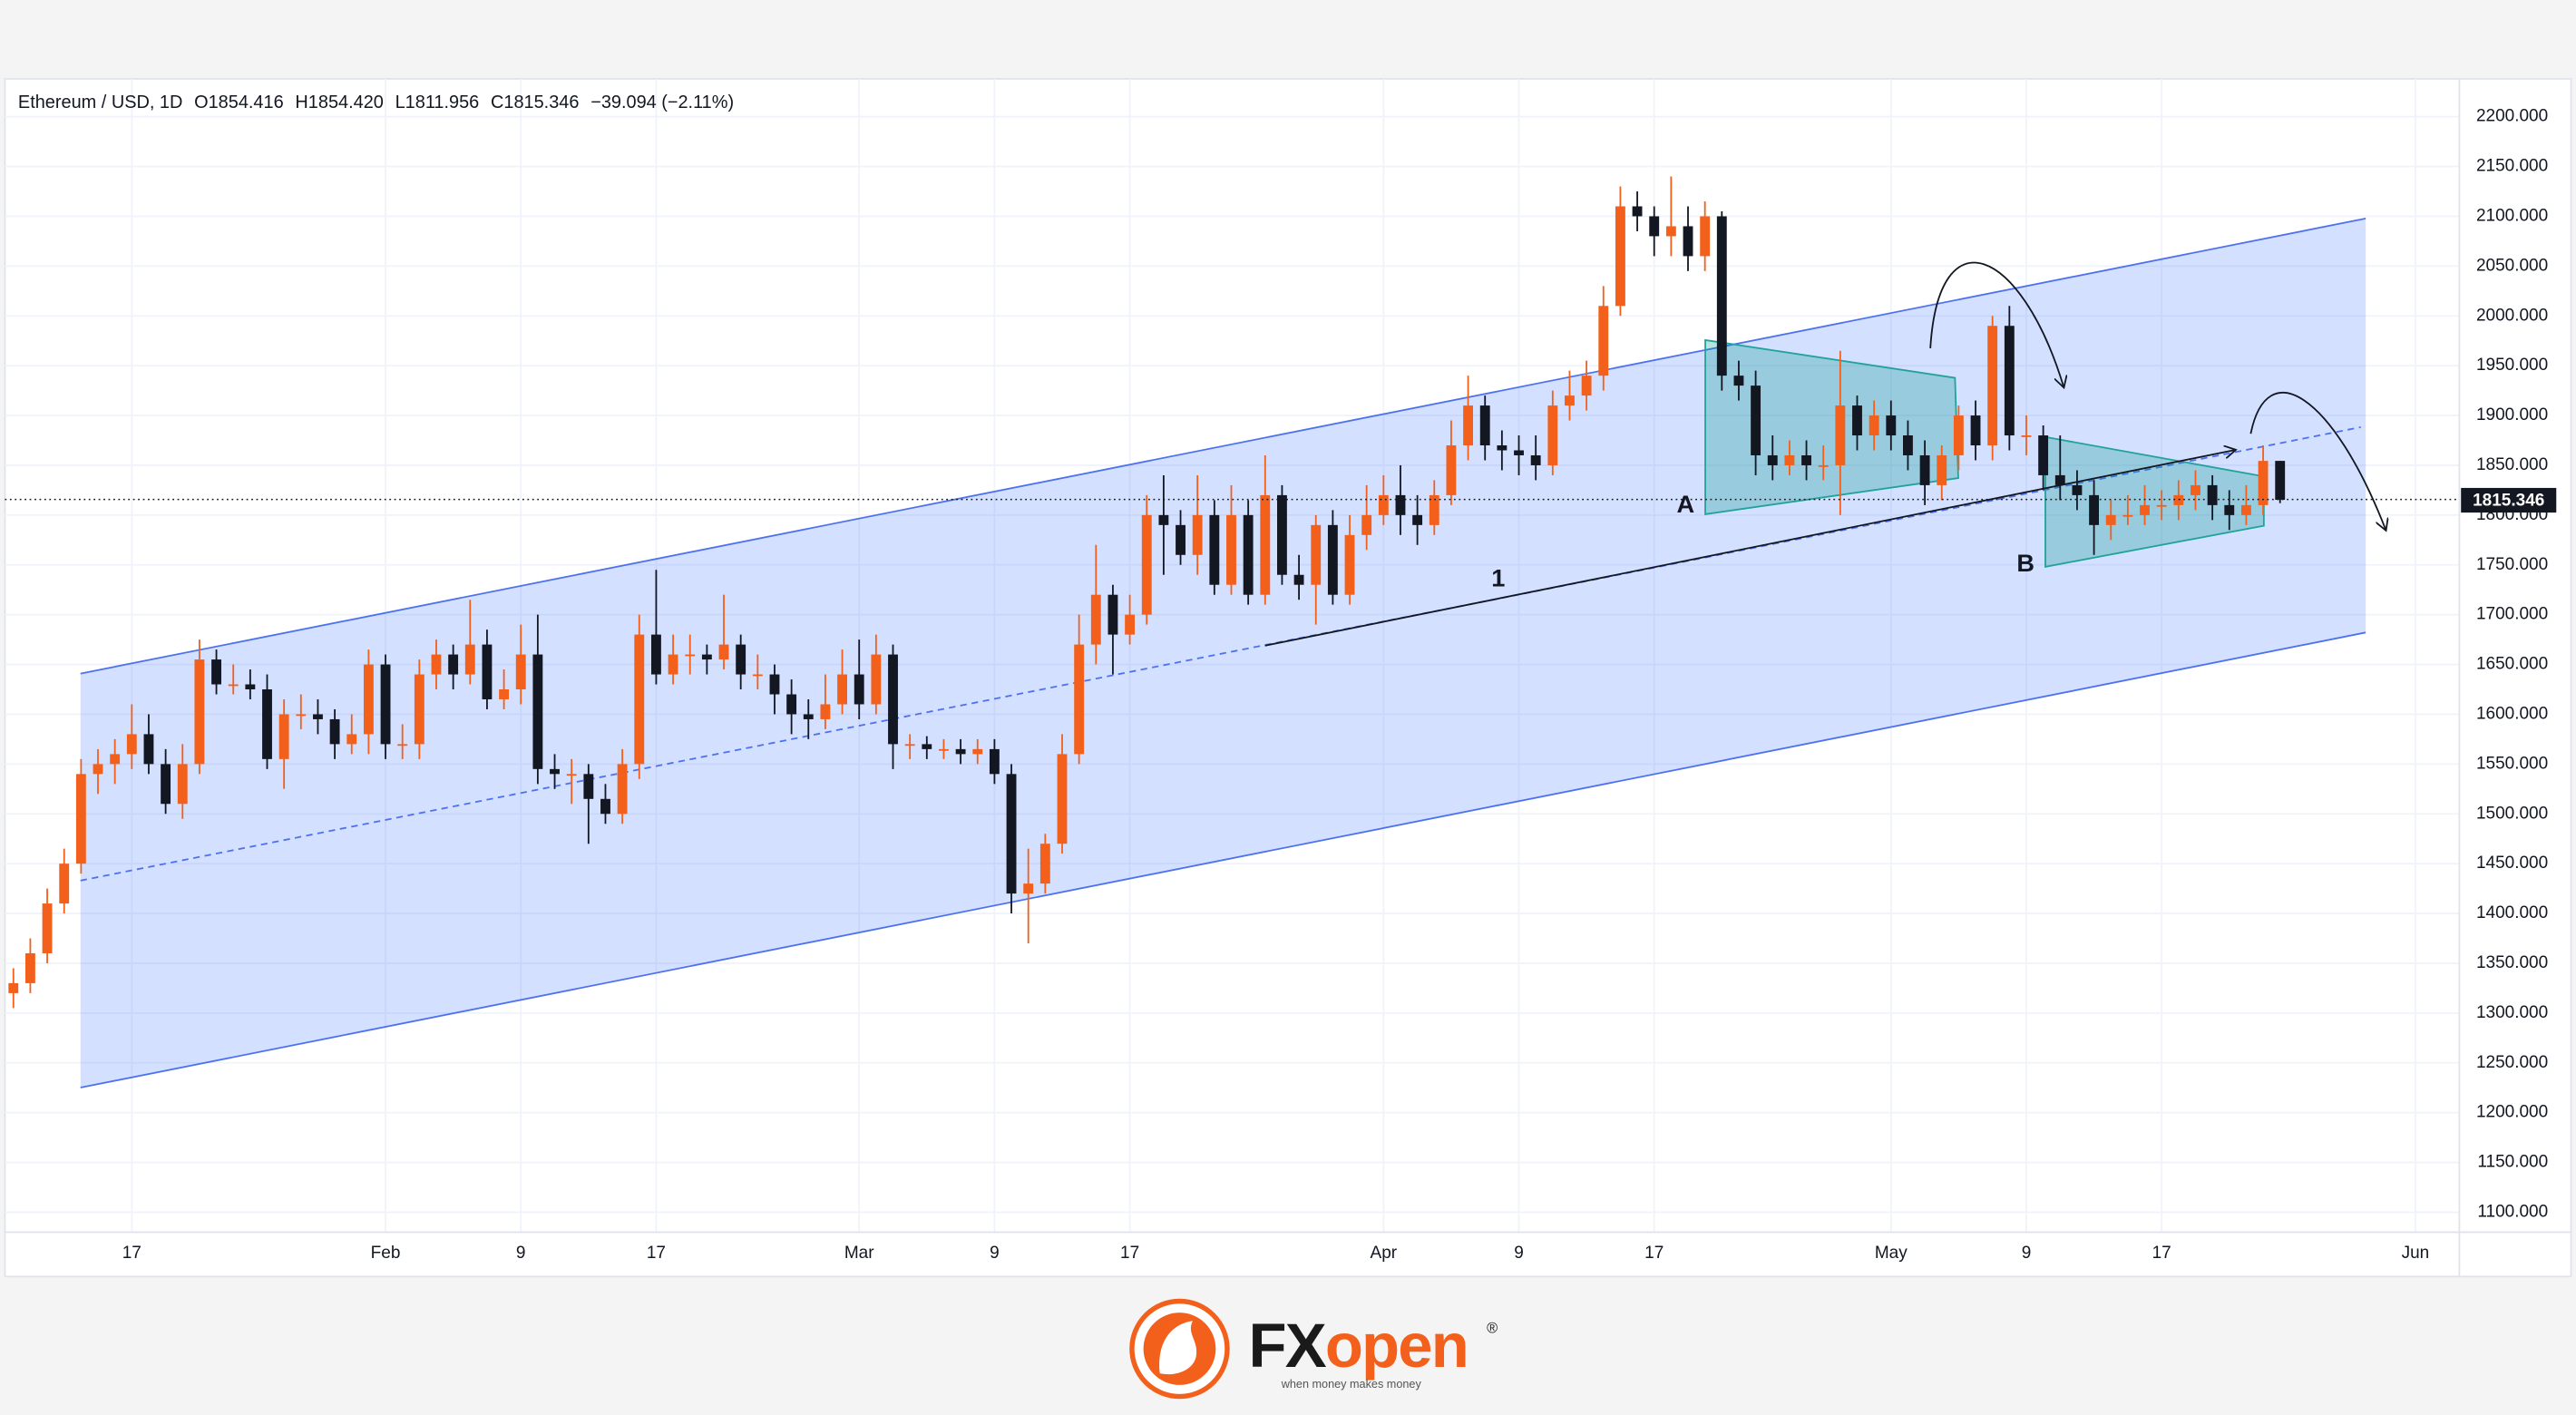 Image resolution: width=2576 pixels, height=1415 pixels. I want to click on y-tick-label: 1950.000, so click(2512, 366).